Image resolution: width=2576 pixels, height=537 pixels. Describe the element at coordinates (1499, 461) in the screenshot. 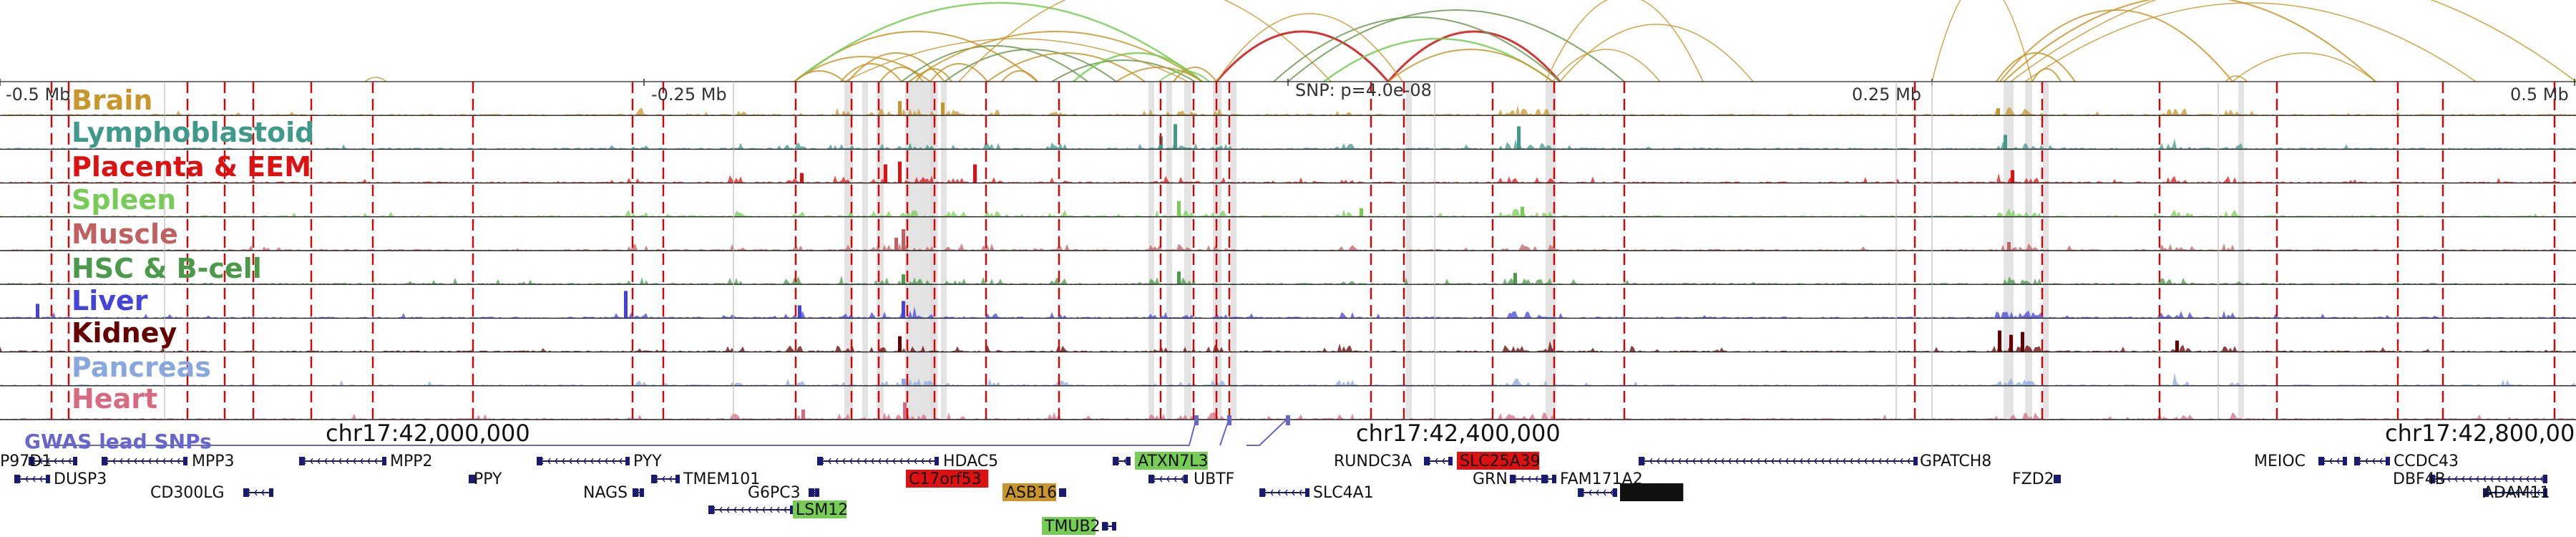

I see `gene-slc25a39: SLC25A39` at that location.